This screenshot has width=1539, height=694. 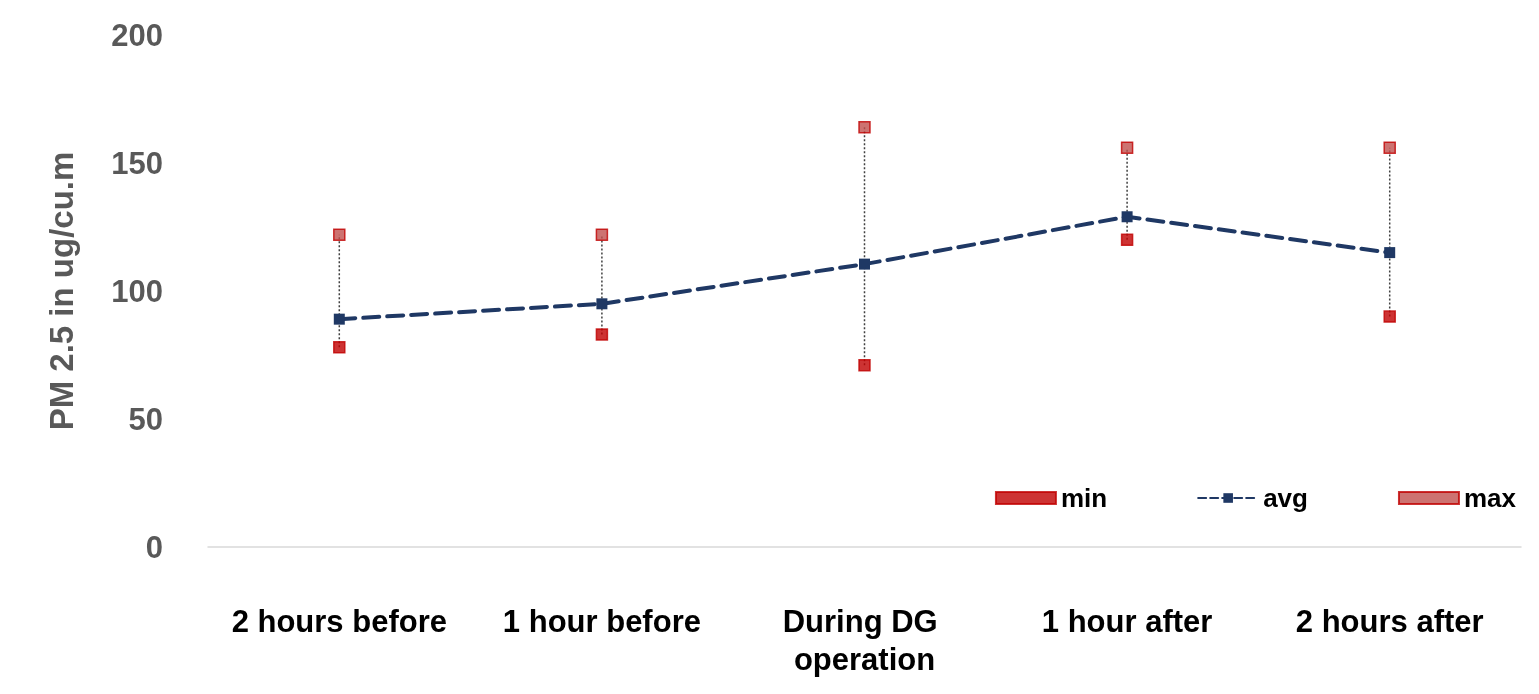 I want to click on legend-label: min, so click(x=1084, y=498).